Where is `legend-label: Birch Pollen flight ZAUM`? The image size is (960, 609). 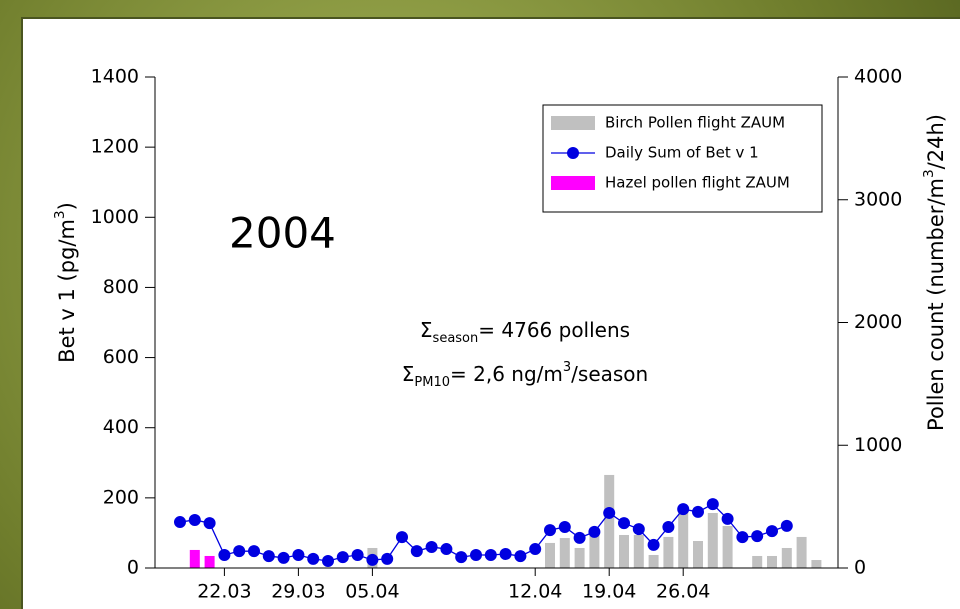 legend-label: Birch Pollen flight ZAUM is located at coordinates (695, 123).